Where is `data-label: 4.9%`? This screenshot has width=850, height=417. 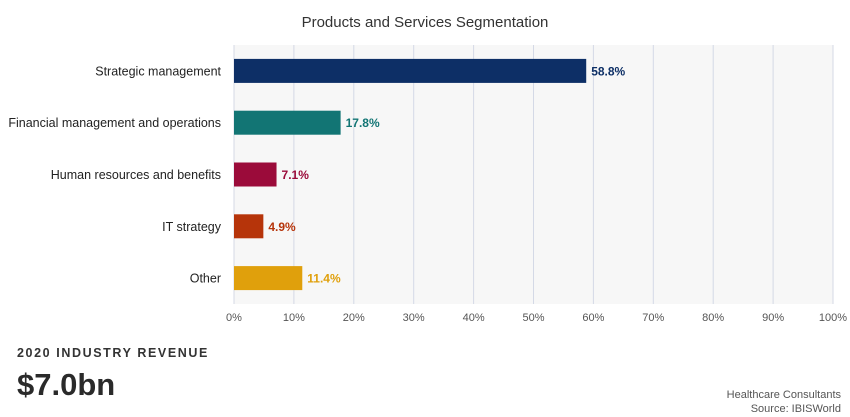 data-label: 4.9% is located at coordinates (282, 227).